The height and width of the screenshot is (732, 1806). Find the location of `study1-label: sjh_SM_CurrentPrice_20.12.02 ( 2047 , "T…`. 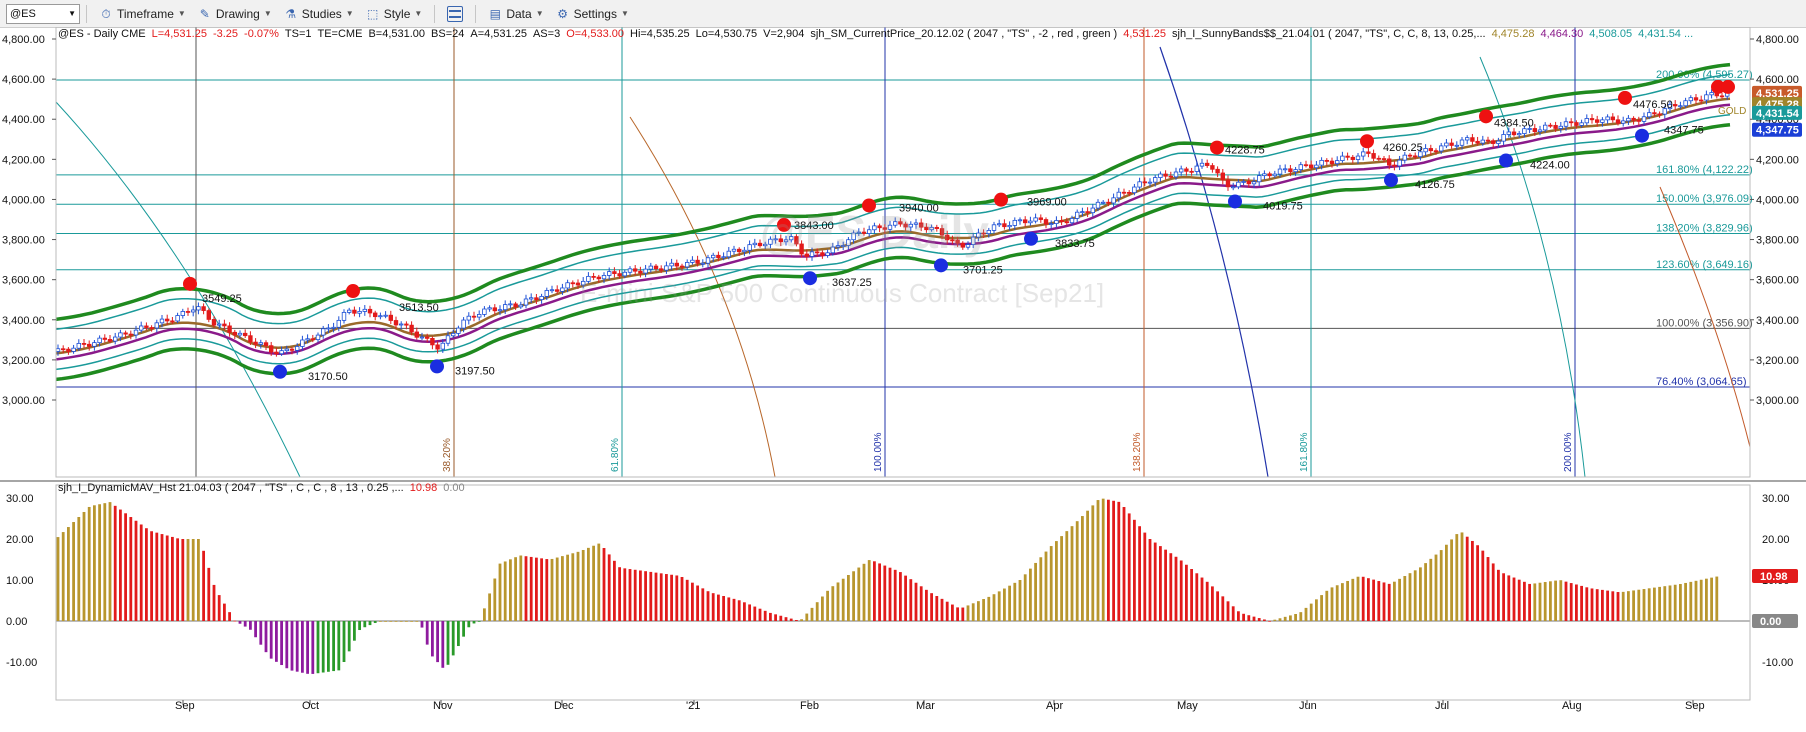

study1-label: sjh_SM_CurrentPrice_20.12.02 ( 2047 , "T… is located at coordinates (964, 34).